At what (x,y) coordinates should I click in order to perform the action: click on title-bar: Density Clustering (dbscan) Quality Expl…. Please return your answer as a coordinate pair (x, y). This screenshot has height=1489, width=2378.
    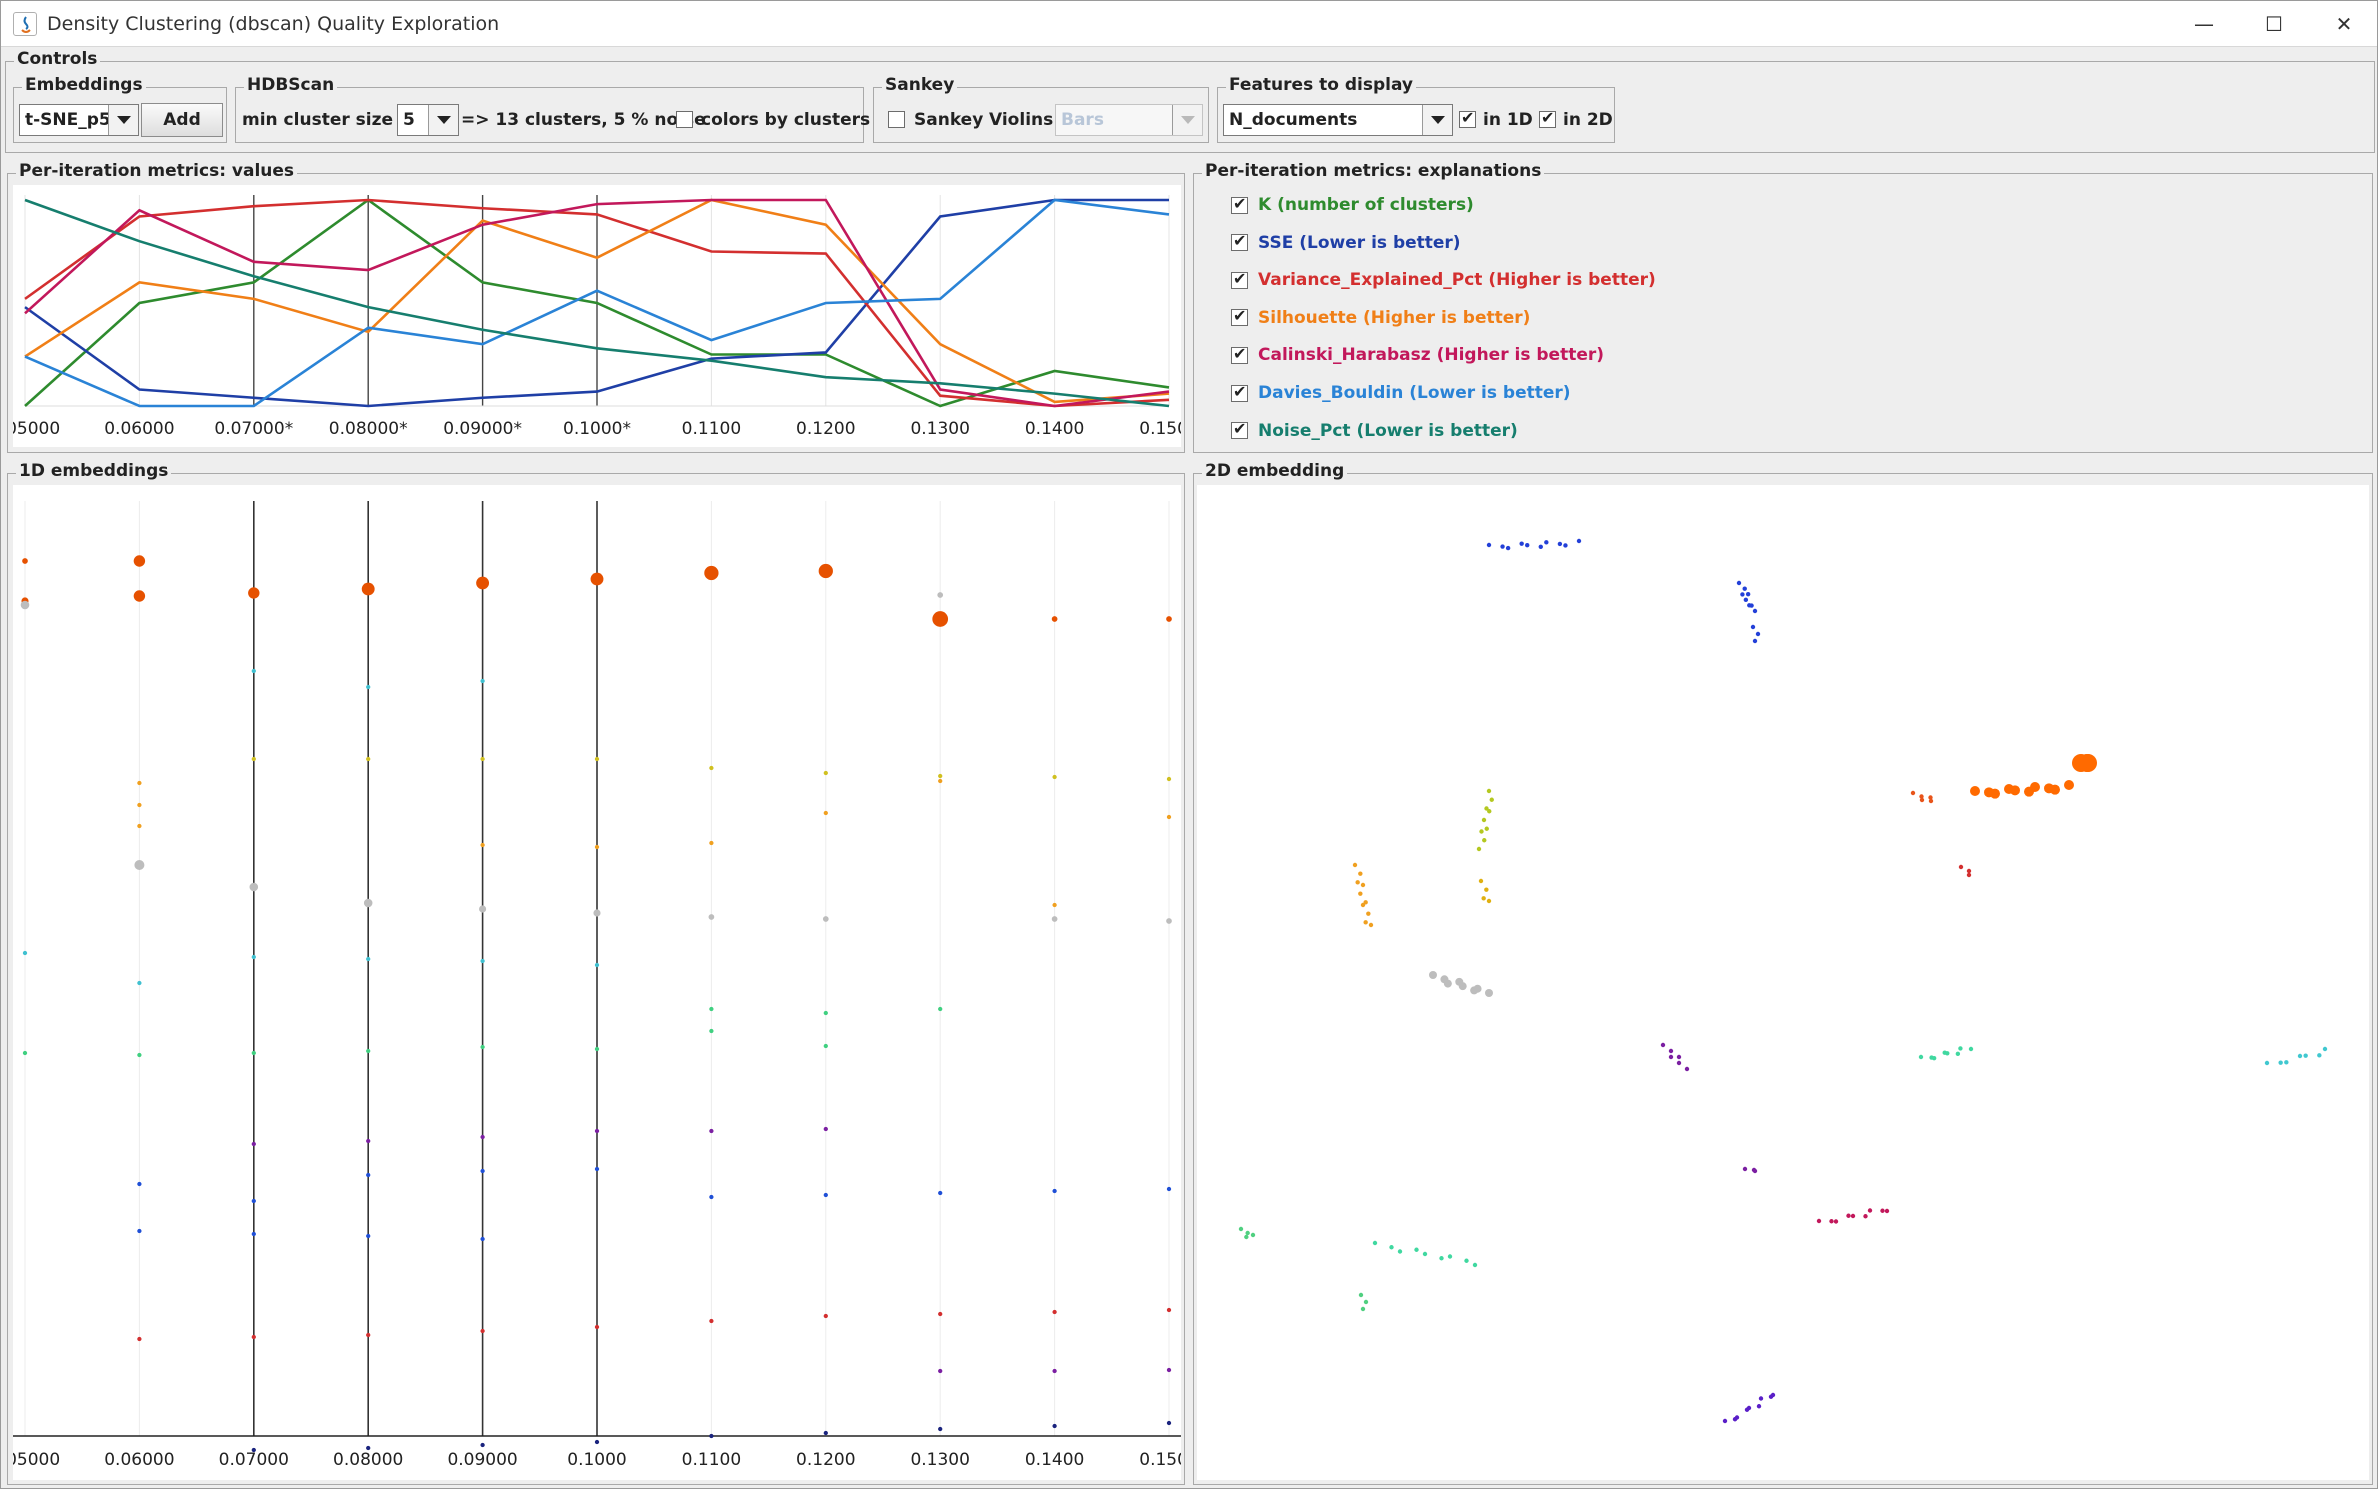
    Looking at the image, I should click on (1189, 24).